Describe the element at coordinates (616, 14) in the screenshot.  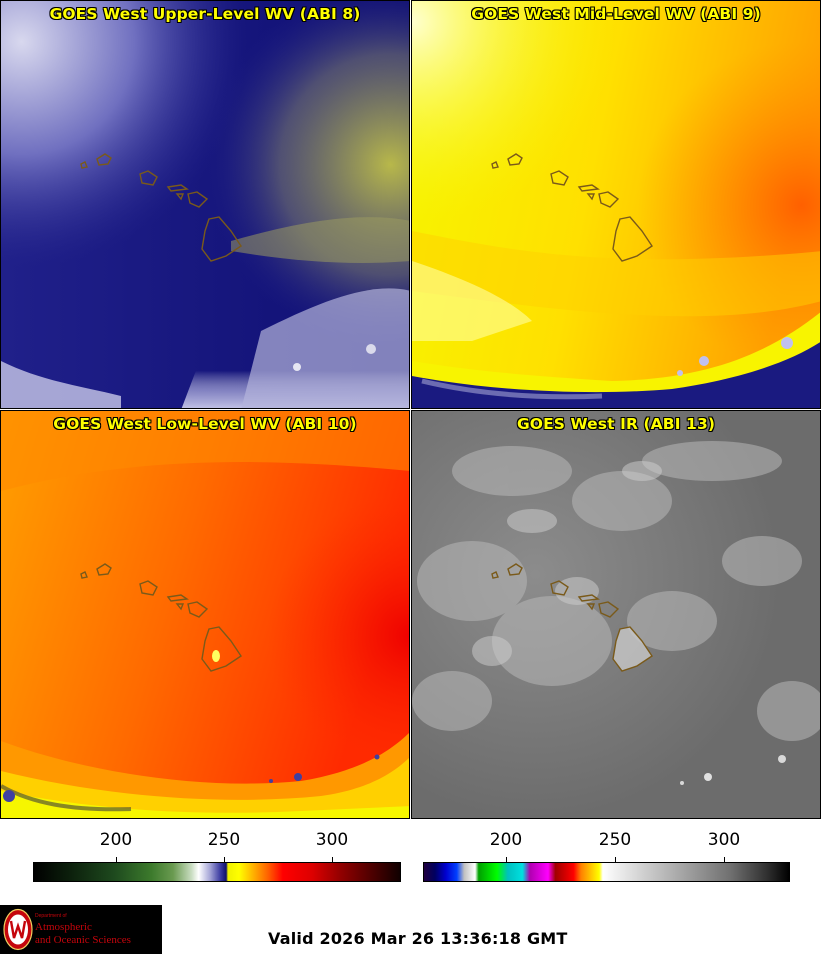
I see `panel-title-mid-level: GOES West Mid-Level WV (ABI 9)` at that location.